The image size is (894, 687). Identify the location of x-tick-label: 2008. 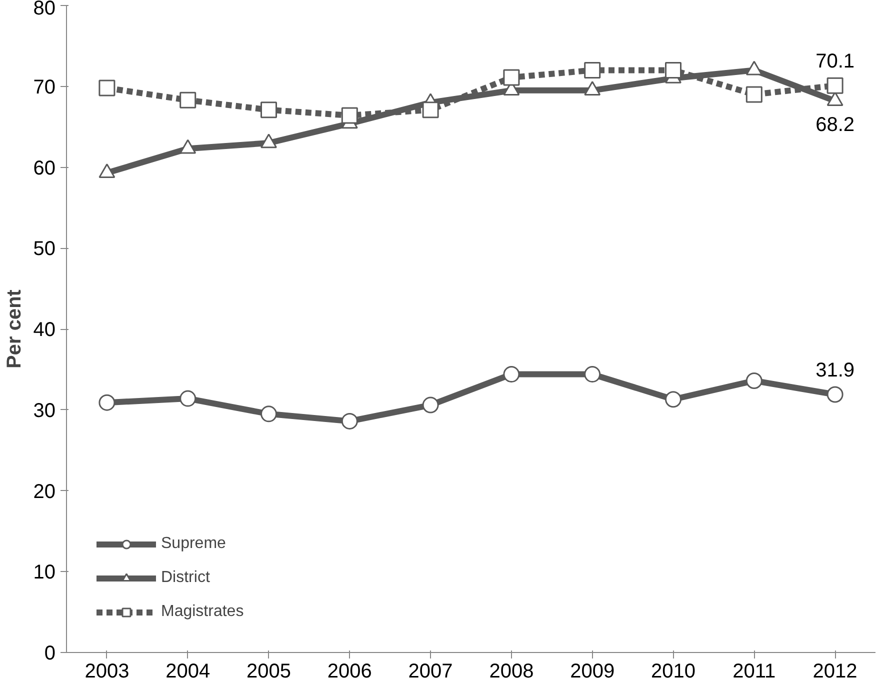
(511, 671).